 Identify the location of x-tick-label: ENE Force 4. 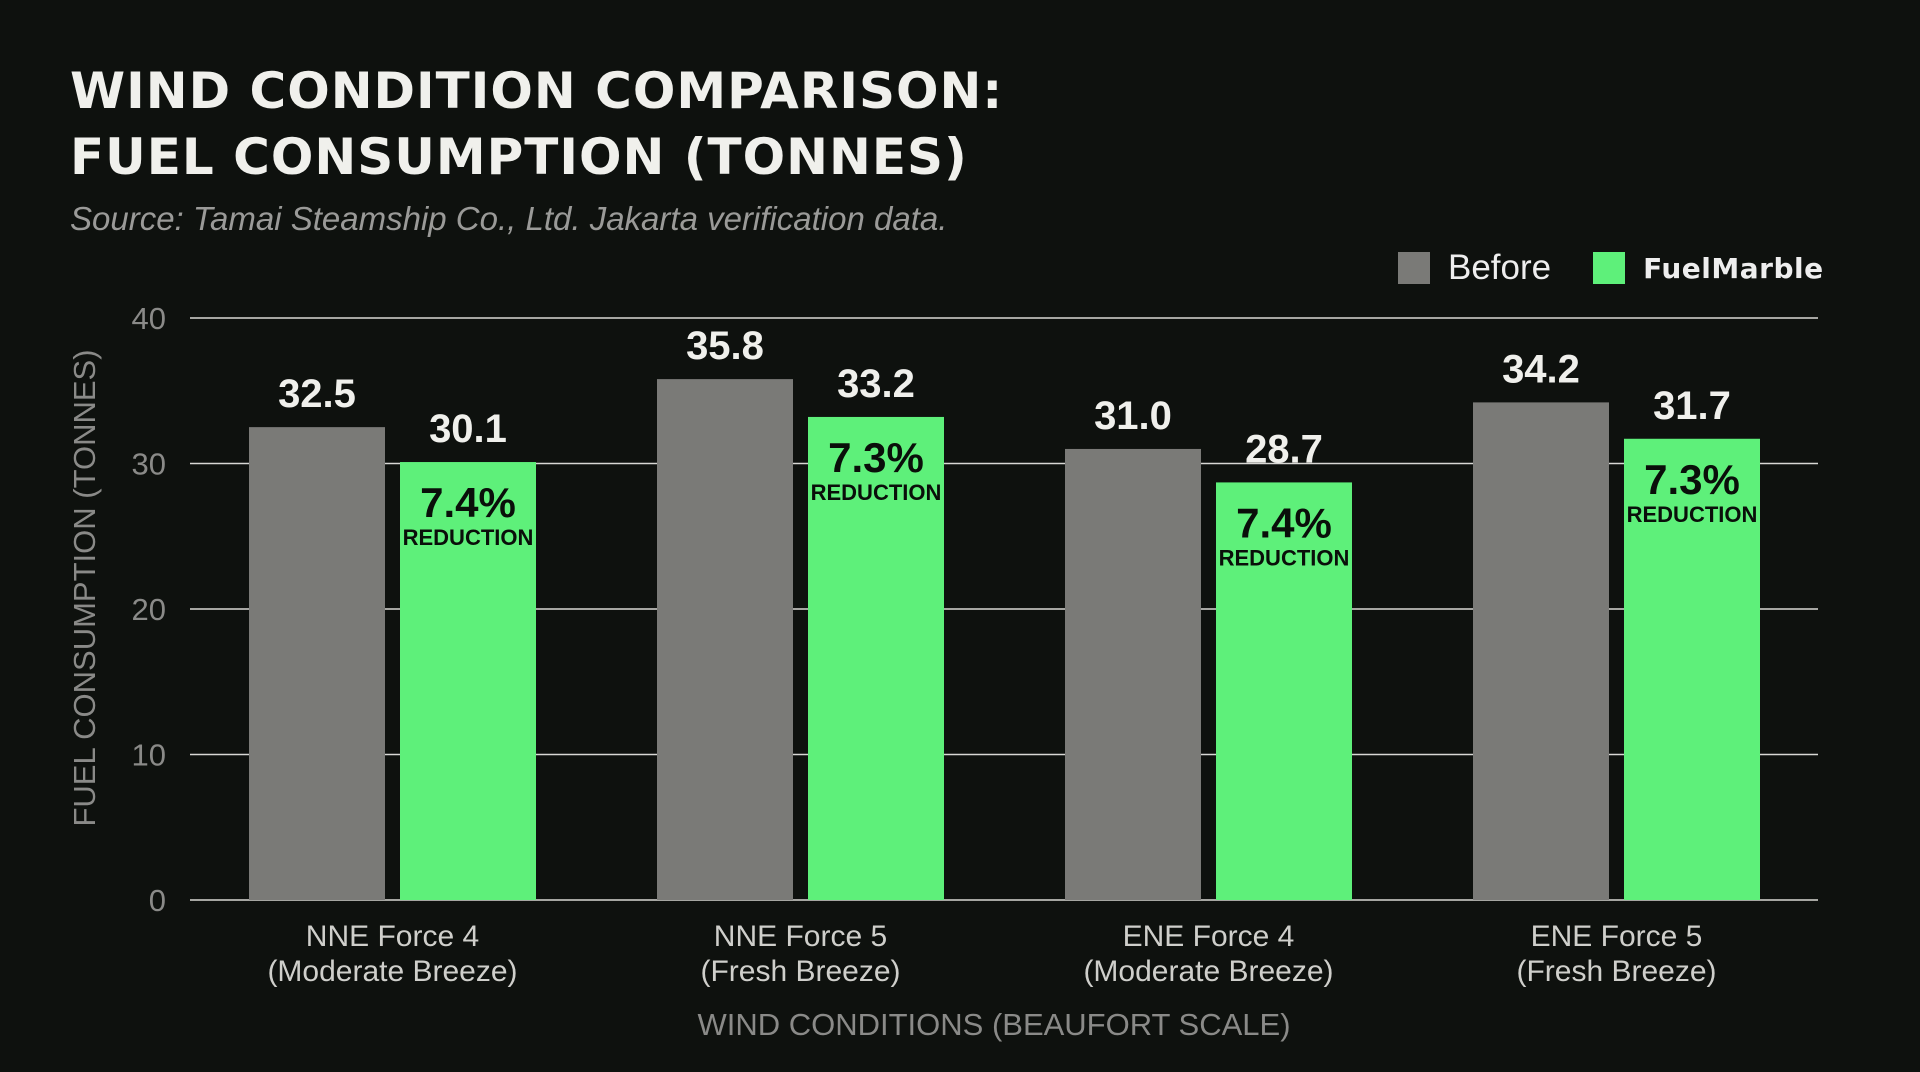
(1209, 936).